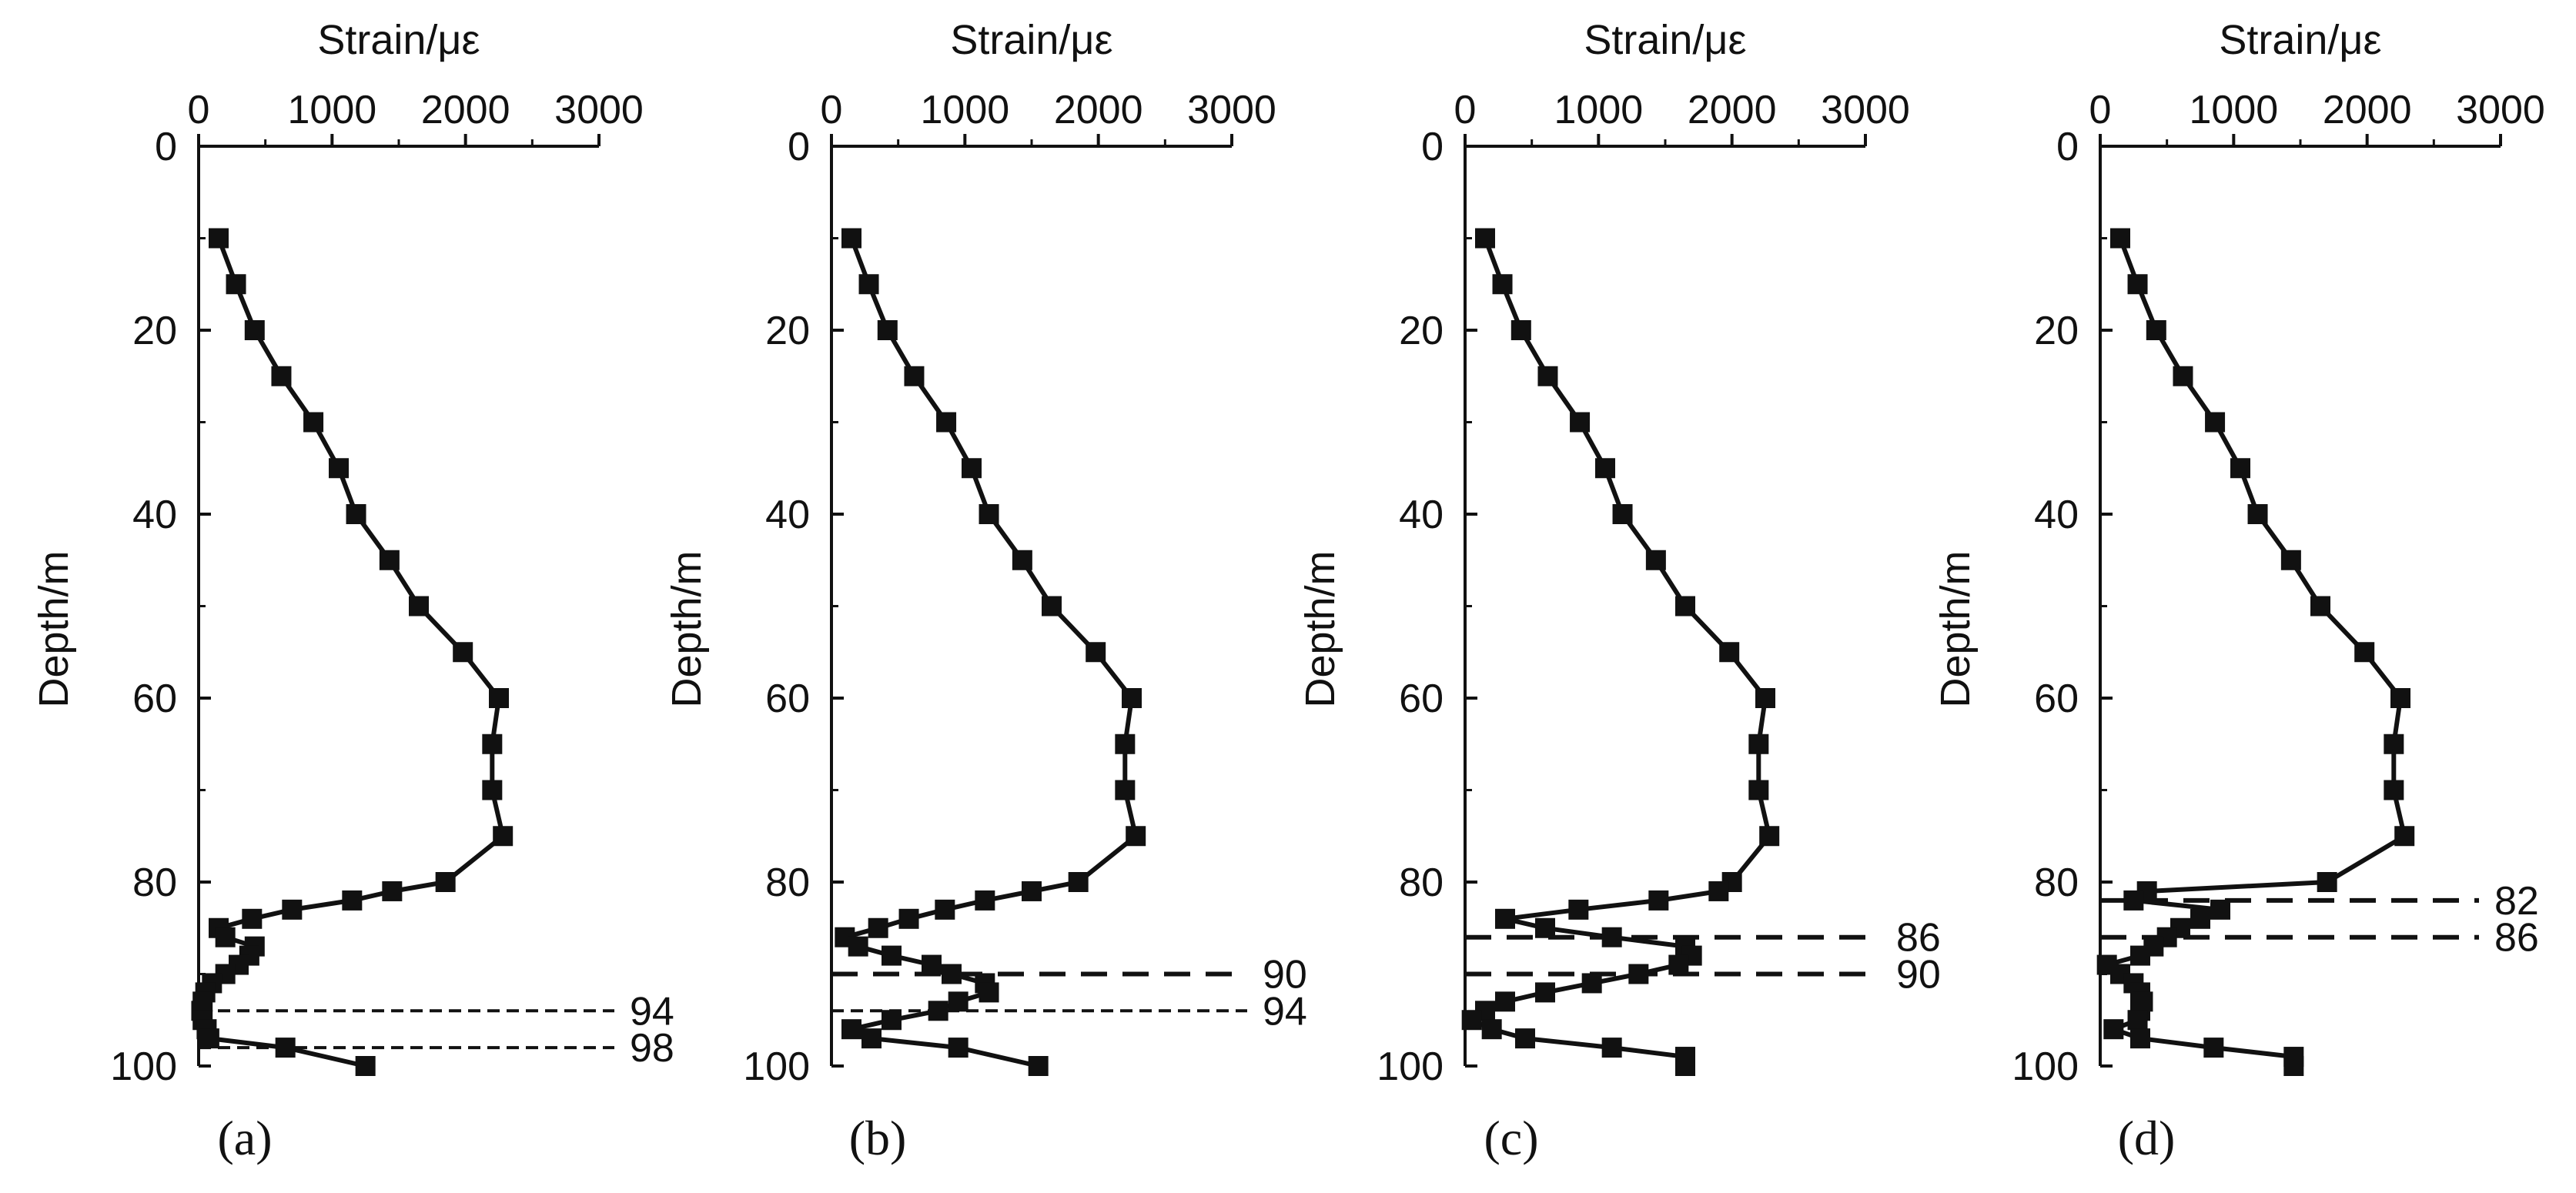 This screenshot has width=2576, height=1193. I want to click on panel-label: (c), so click(1511, 1138).